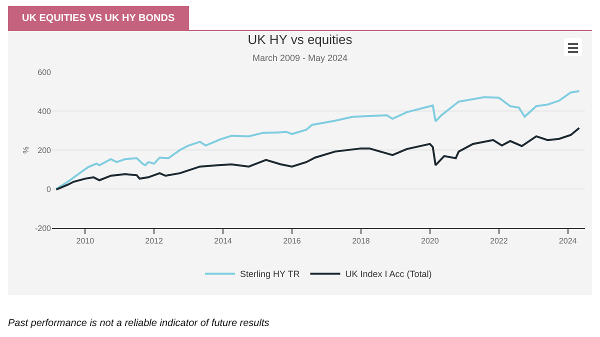  I want to click on y-tick-label: 200, so click(45, 150).